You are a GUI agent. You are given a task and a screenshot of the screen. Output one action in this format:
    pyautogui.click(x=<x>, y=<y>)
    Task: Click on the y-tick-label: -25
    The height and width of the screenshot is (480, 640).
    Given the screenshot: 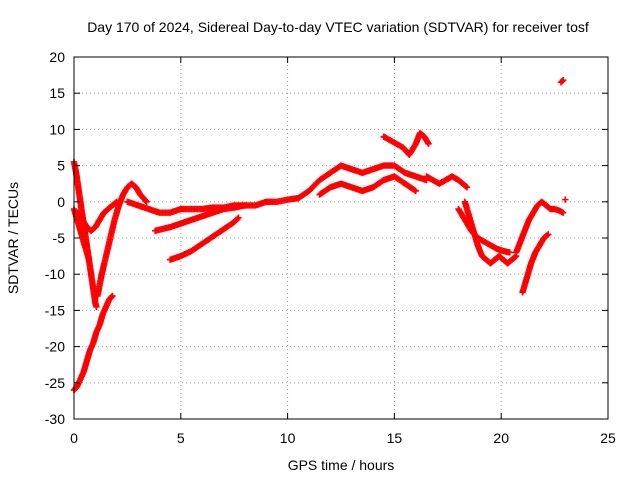 What is the action you would take?
    pyautogui.click(x=55, y=383)
    